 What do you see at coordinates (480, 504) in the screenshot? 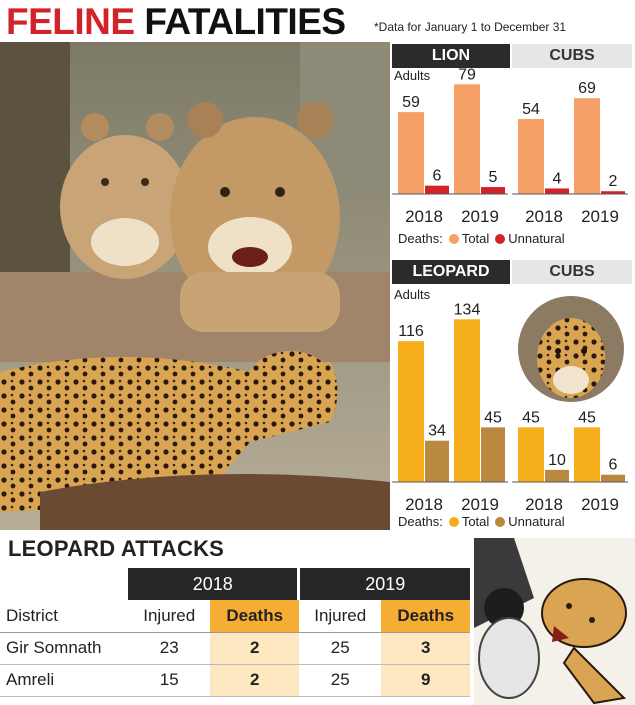
I see `leopard-adults-tick-2019: 2019` at bounding box center [480, 504].